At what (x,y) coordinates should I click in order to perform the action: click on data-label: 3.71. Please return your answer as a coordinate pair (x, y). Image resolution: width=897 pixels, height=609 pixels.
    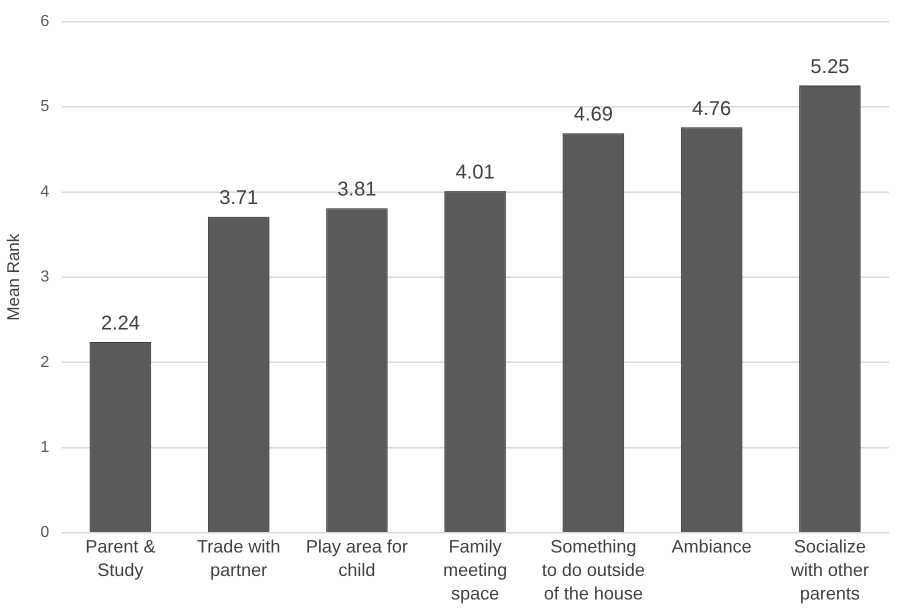
    Looking at the image, I should click on (238, 198).